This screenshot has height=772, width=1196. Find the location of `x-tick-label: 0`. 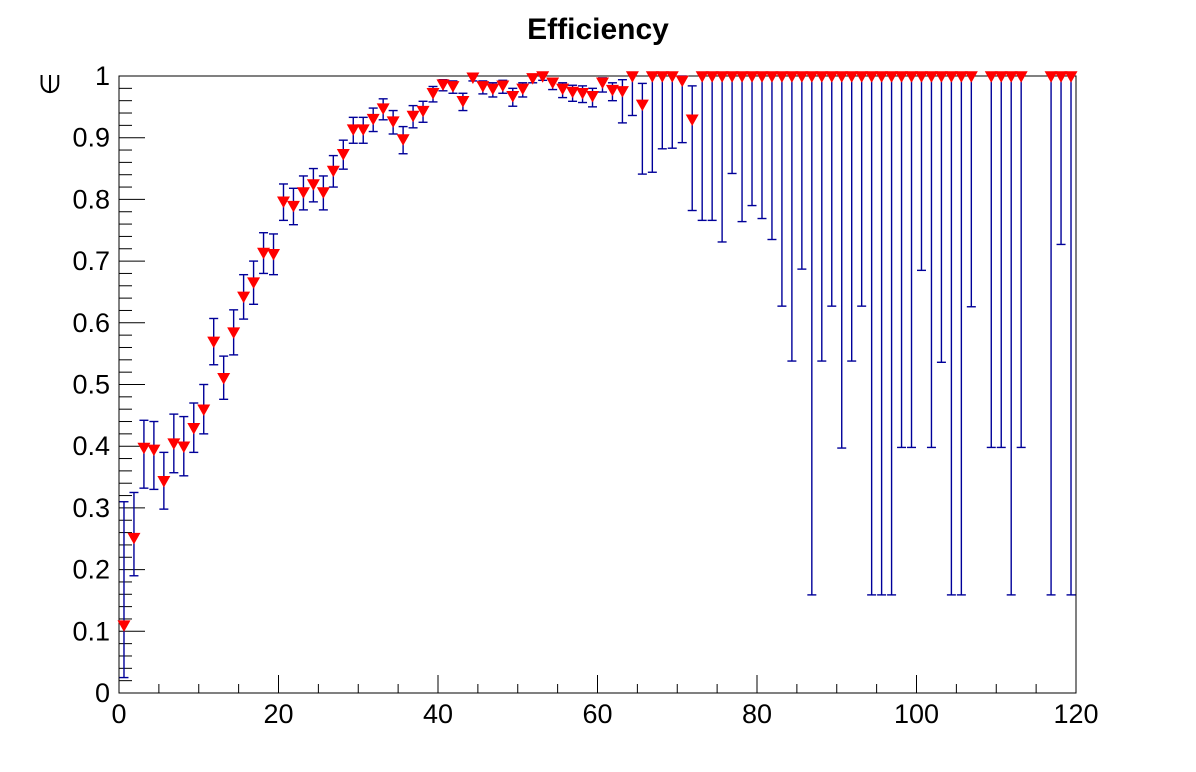

x-tick-label: 0 is located at coordinates (118, 714).